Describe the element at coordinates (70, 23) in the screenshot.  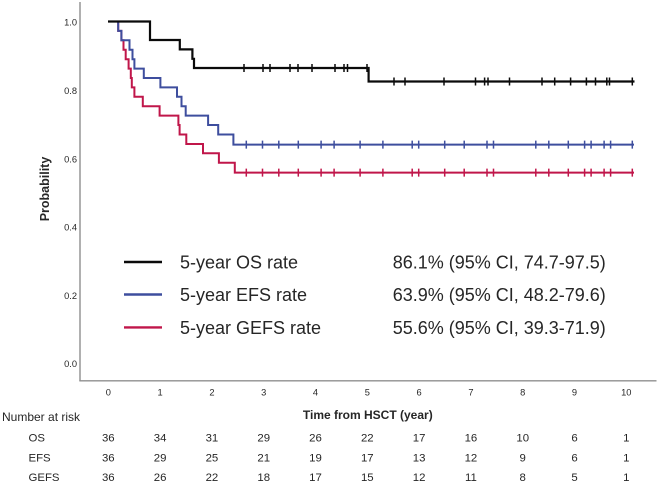
I see `svg-text: 1.0` at that location.